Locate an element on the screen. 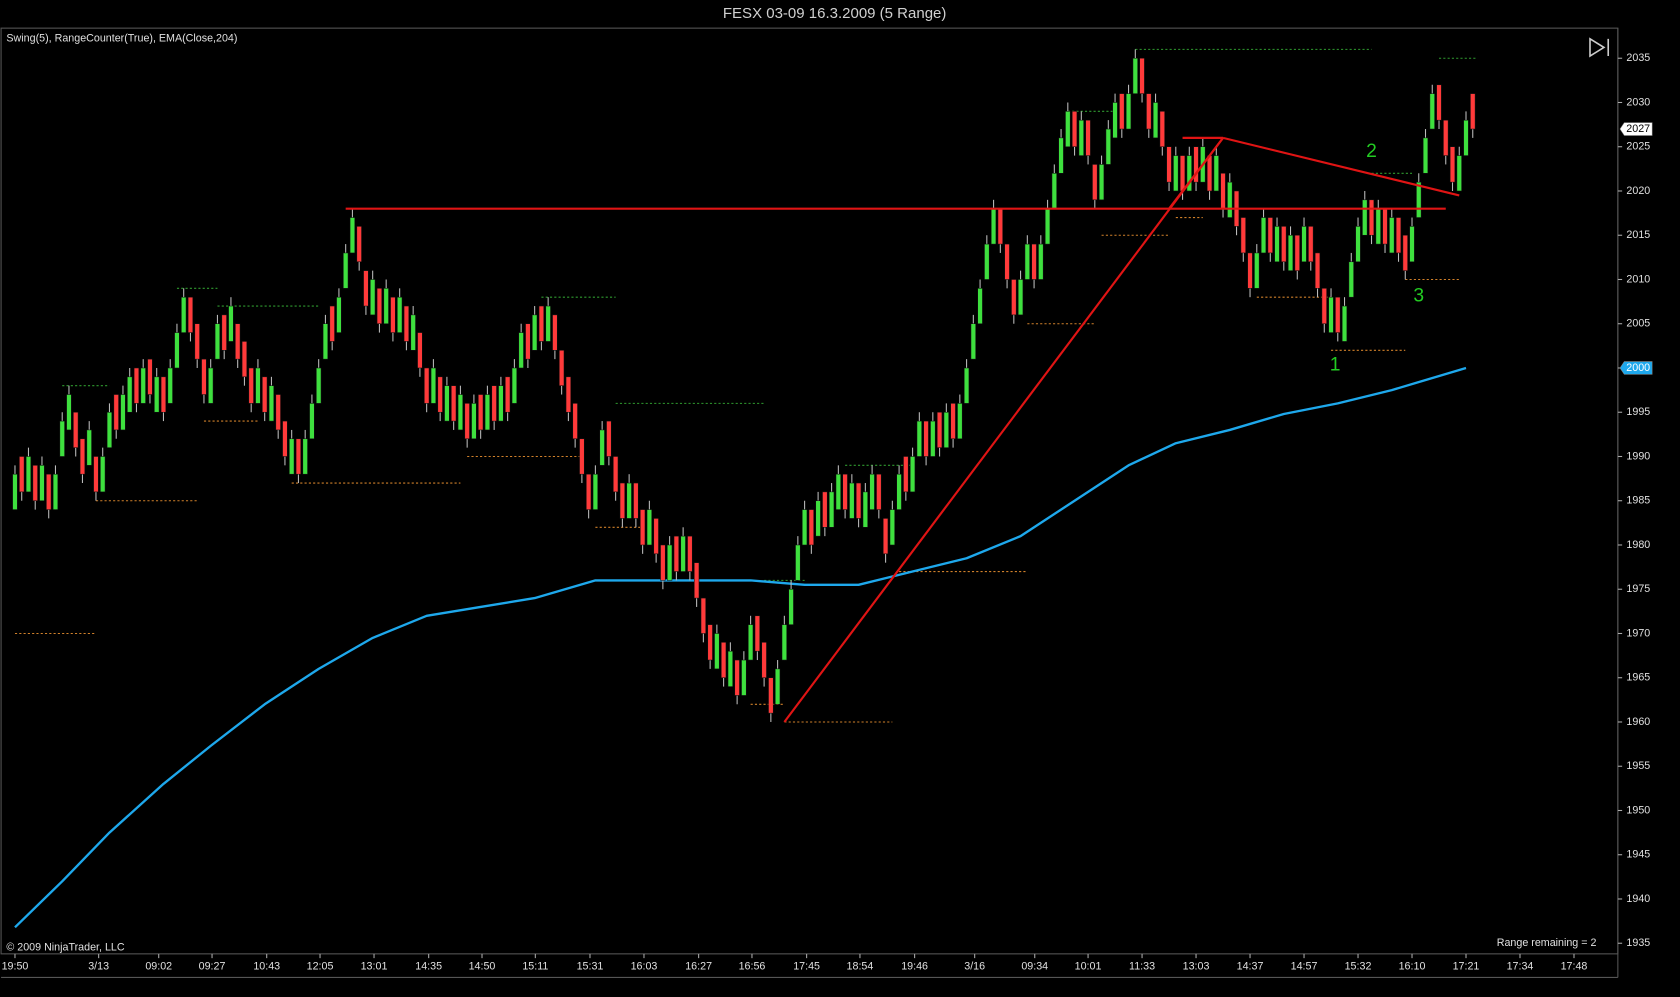  y-tick-label: 1950 is located at coordinates (1638, 810).